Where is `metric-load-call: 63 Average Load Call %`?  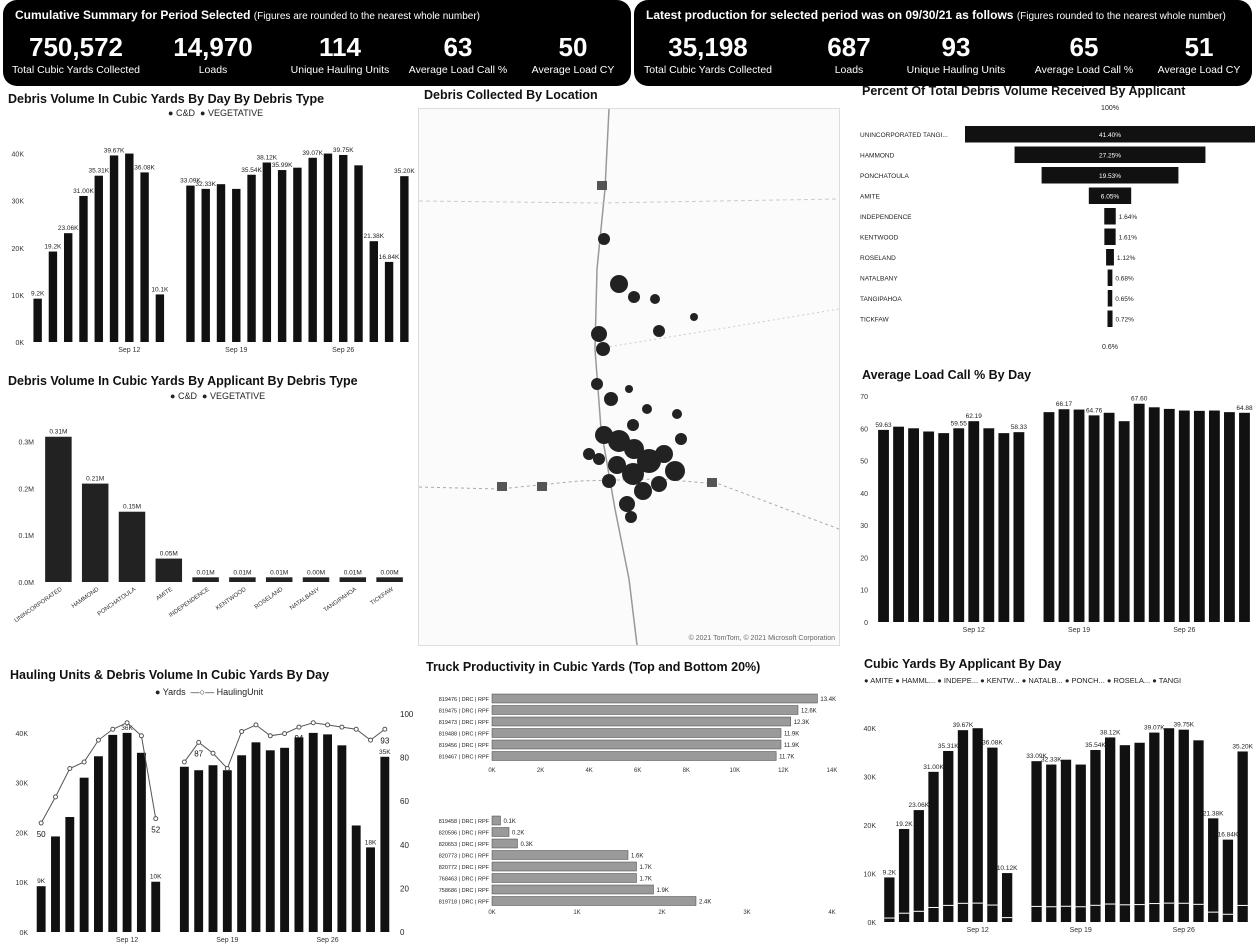
metric-load-call: 63 Average Load Call % is located at coordinates (458, 54).